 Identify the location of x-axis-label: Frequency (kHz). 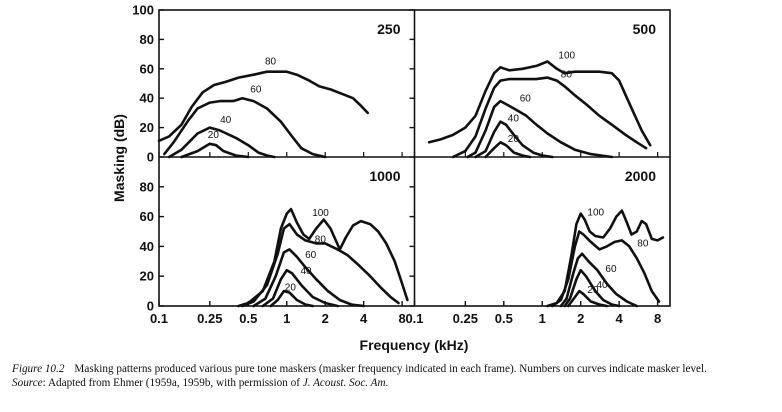
(414, 345).